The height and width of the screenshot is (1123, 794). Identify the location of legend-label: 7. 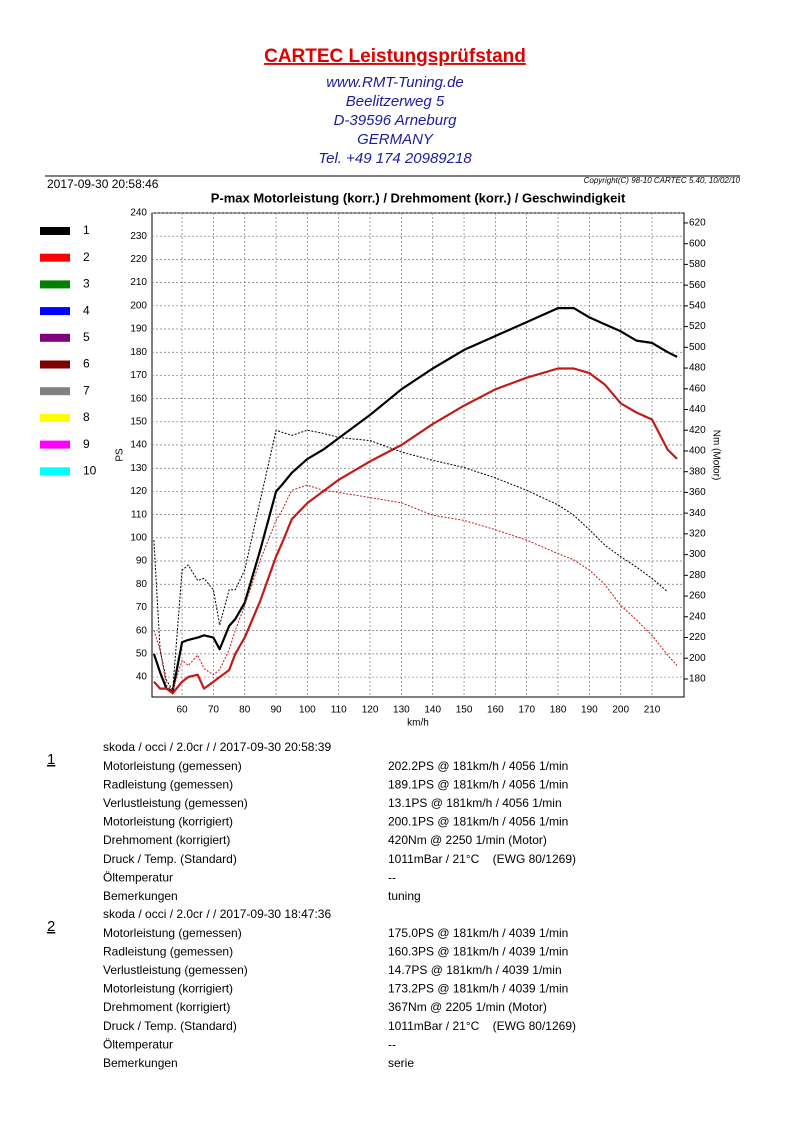
(86, 390).